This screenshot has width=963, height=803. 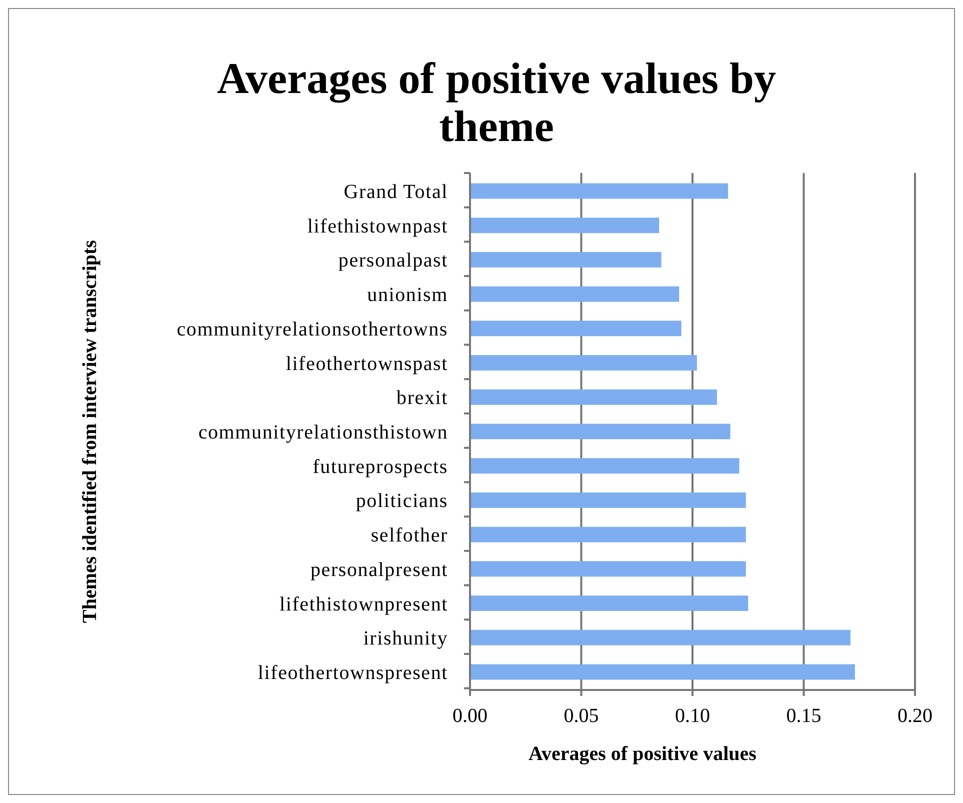 I want to click on x-tick-label: 0.20, so click(x=915, y=716).